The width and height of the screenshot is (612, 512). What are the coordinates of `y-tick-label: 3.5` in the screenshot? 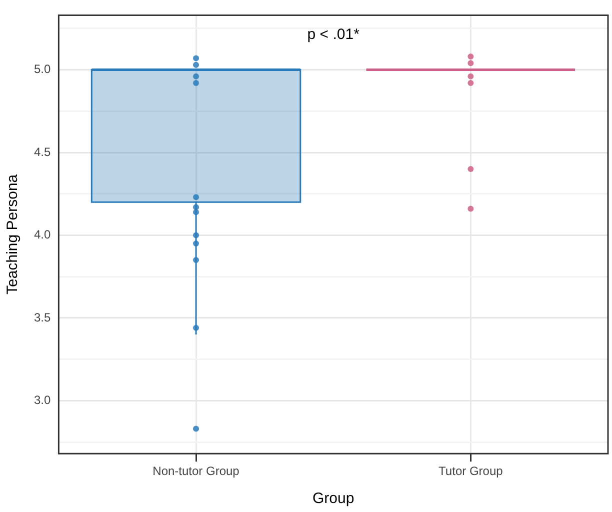 It's located at (42, 317).